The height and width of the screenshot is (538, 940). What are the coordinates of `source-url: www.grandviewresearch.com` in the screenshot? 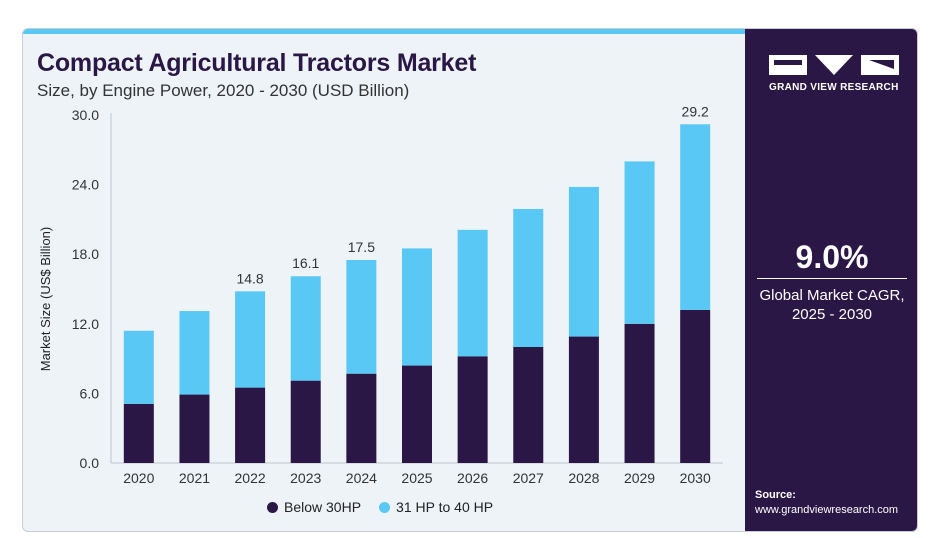 It's located at (827, 510).